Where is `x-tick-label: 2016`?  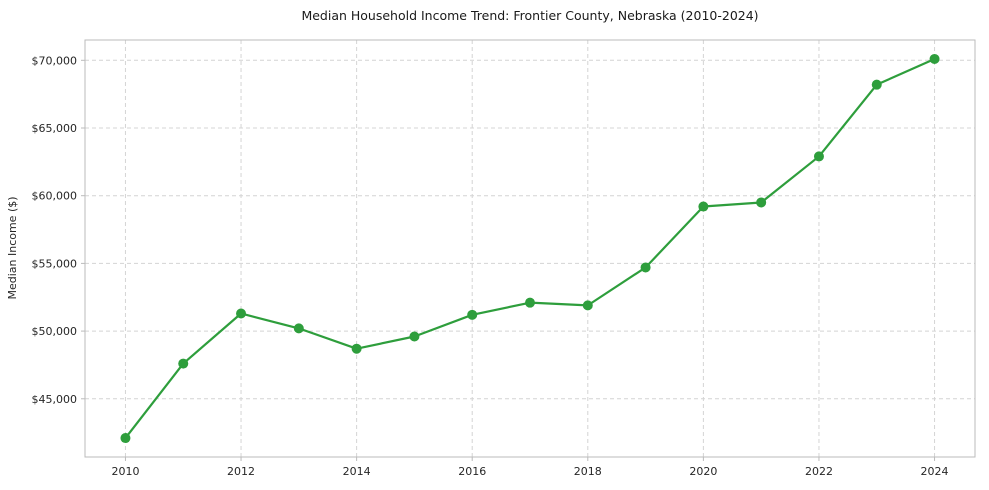
x-tick-label: 2016 is located at coordinates (472, 471).